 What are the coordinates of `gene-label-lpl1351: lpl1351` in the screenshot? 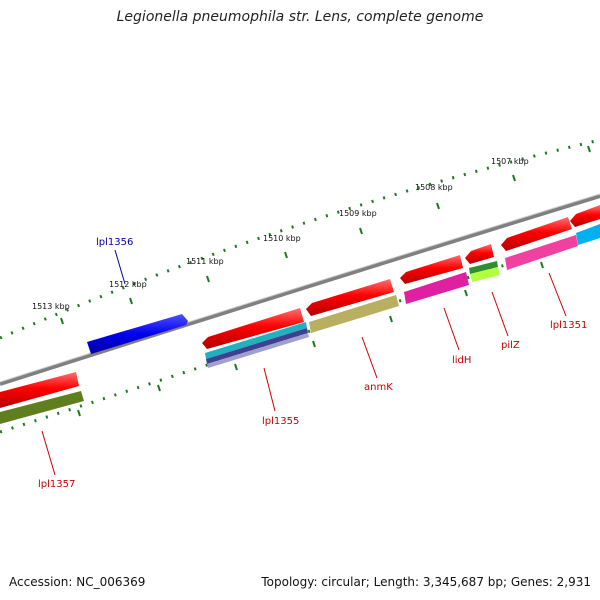 It's located at (568, 325).